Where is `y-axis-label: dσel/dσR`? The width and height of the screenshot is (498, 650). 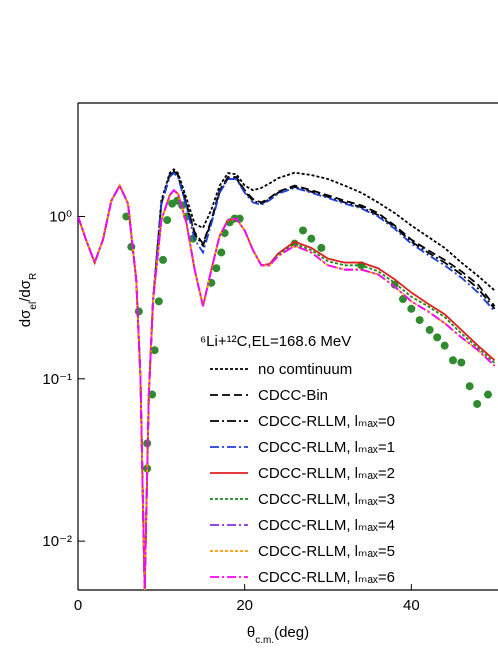
y-axis-label: dσel/dσR is located at coordinates (28, 300).